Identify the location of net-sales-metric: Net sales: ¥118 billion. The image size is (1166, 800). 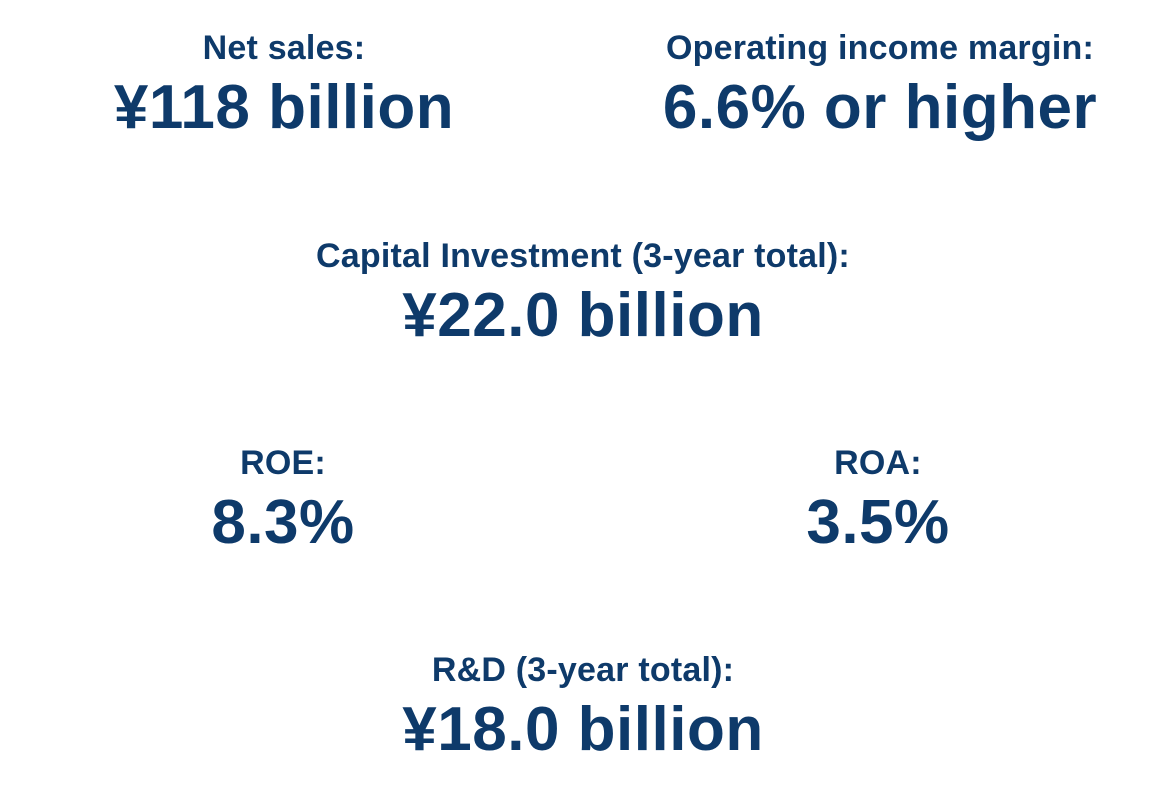
(284, 86).